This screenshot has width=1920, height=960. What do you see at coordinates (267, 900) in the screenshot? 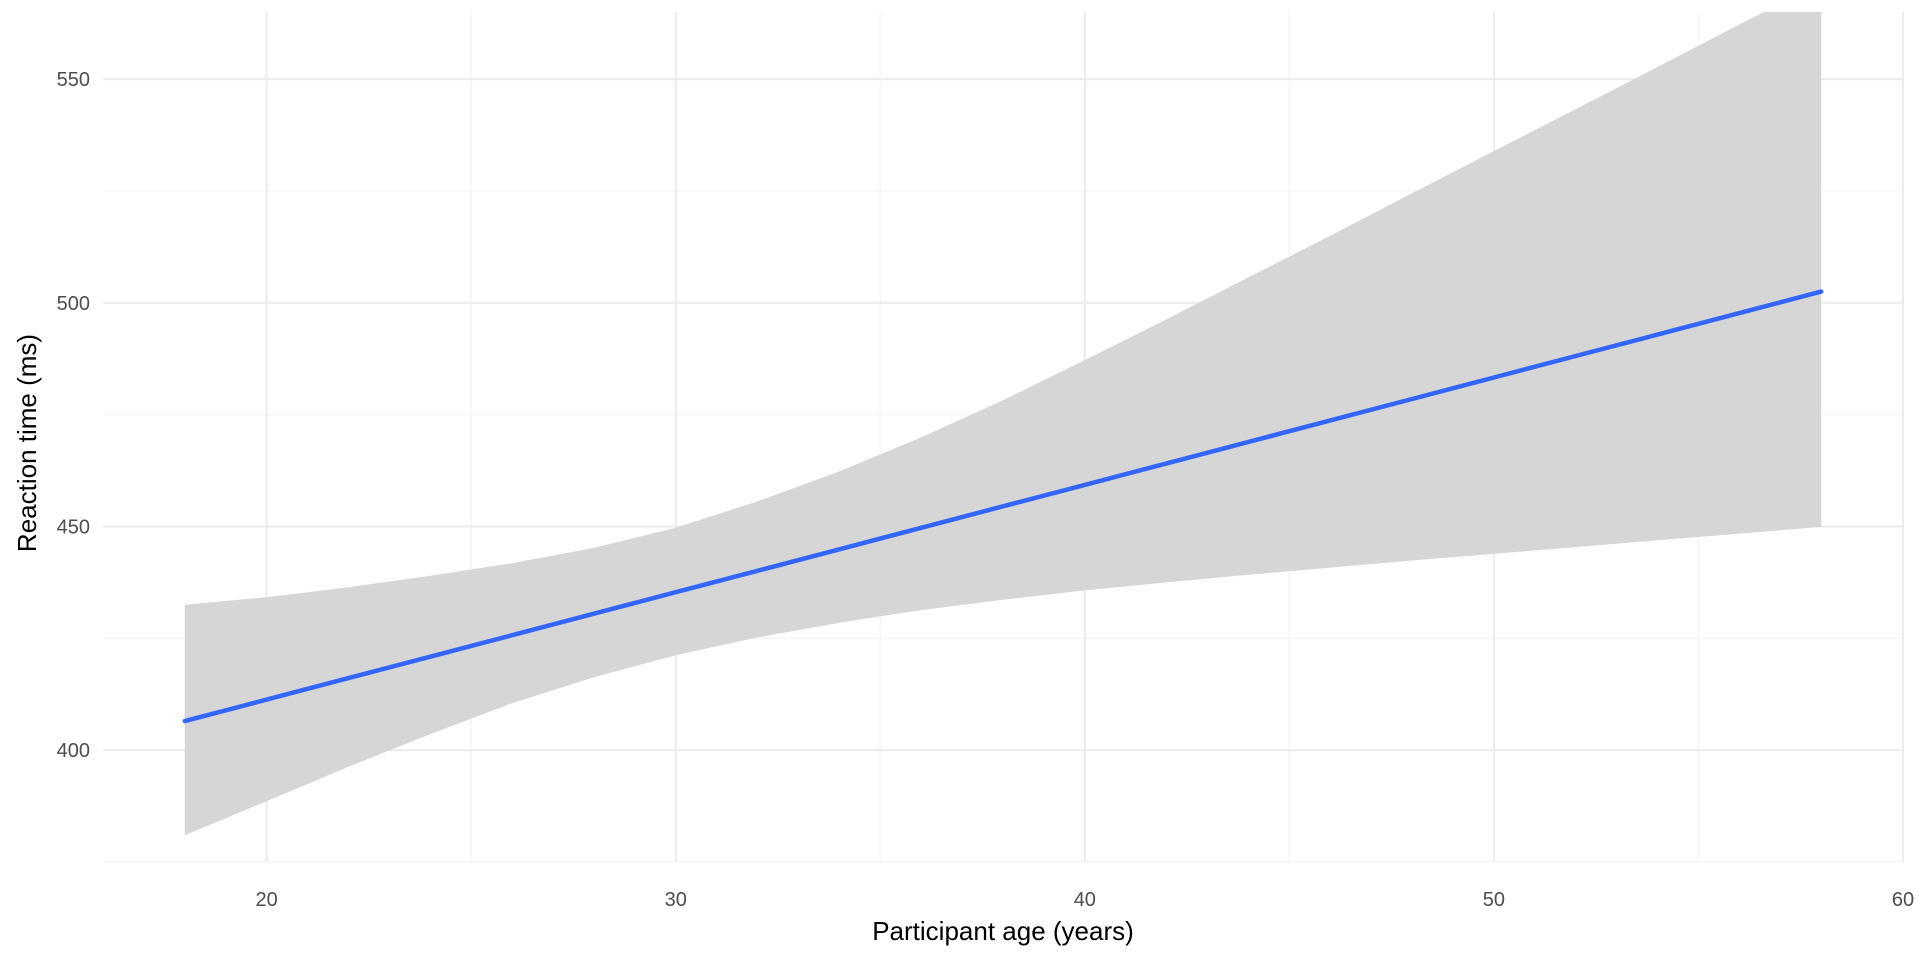
I see `x-tick-label: 20` at bounding box center [267, 900].